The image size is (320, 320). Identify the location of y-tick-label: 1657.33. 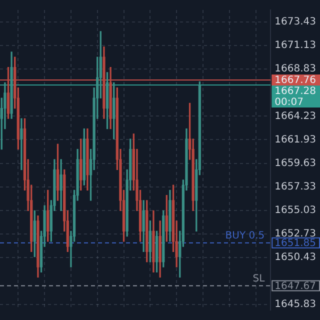
(295, 186).